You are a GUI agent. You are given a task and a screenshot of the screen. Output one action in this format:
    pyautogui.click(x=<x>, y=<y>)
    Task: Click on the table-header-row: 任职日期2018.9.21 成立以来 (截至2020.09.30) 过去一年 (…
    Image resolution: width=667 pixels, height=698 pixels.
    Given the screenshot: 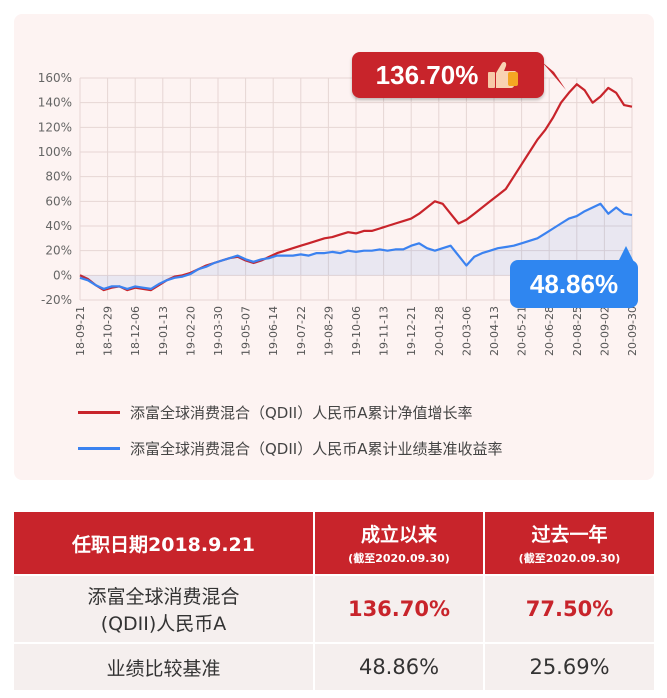 What is the action you would take?
    pyautogui.click(x=334, y=543)
    